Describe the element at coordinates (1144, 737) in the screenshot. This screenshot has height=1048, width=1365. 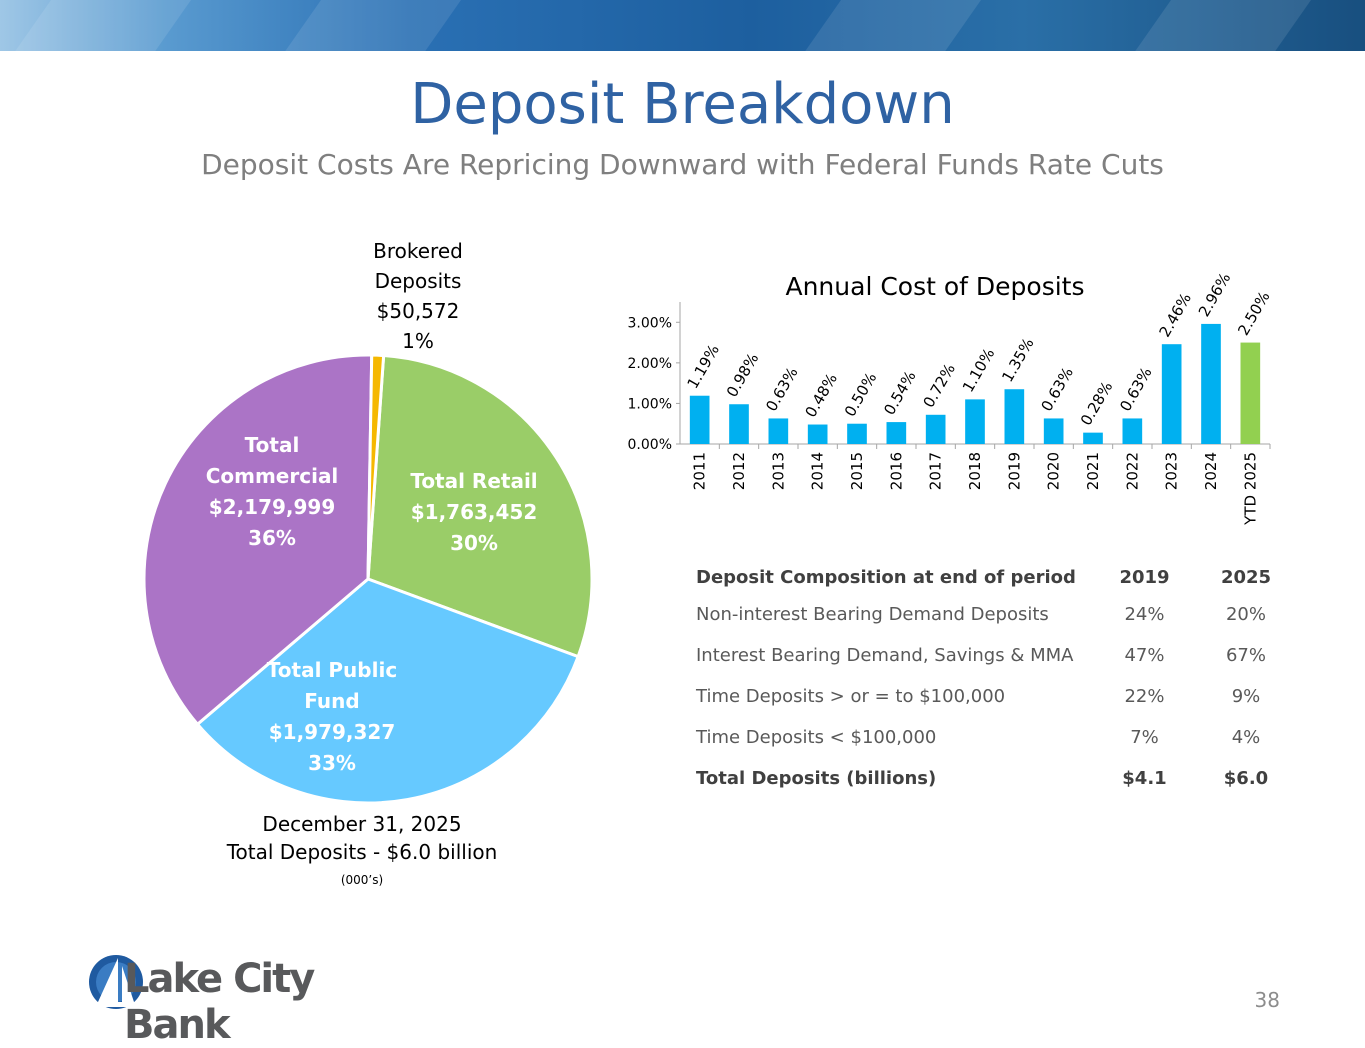
I see `row-2019-value: 7%` at that location.